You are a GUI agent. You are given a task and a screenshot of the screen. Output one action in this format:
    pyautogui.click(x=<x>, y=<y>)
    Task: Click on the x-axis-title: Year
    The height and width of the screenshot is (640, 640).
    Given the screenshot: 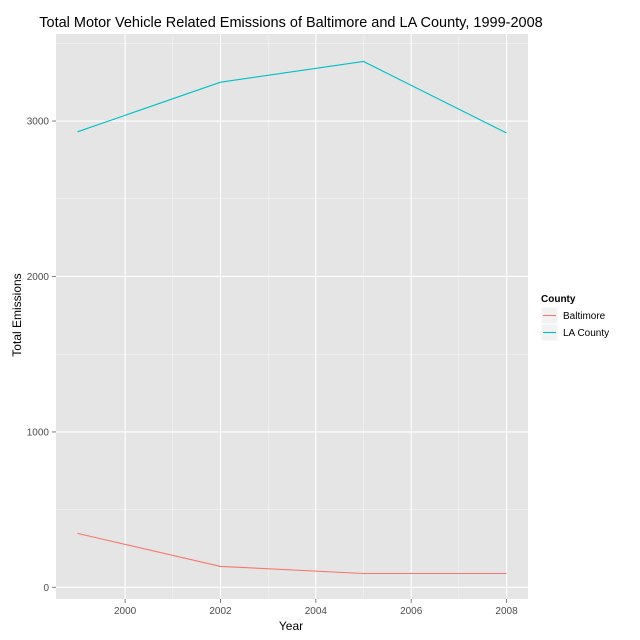 What is the action you would take?
    pyautogui.click(x=291, y=626)
    